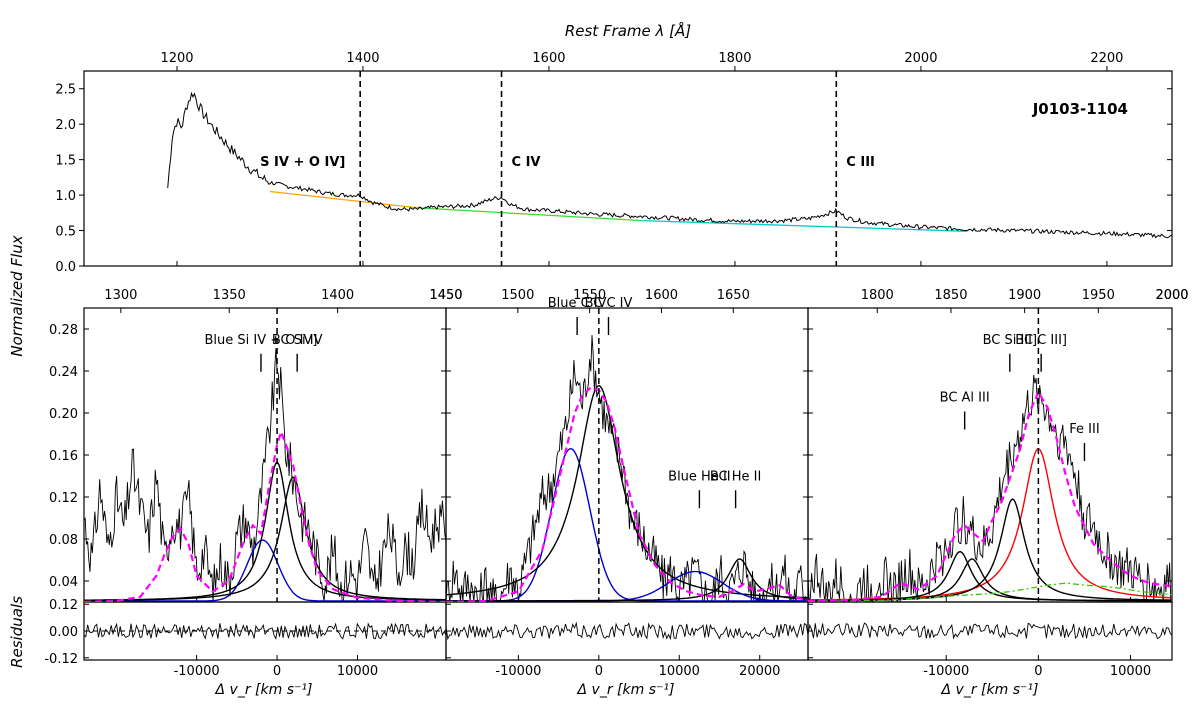 This screenshot has width=1196, height=718. Describe the element at coordinates (445, 295) in the screenshot. I see `panel-top-tick-label: 1450` at that location.